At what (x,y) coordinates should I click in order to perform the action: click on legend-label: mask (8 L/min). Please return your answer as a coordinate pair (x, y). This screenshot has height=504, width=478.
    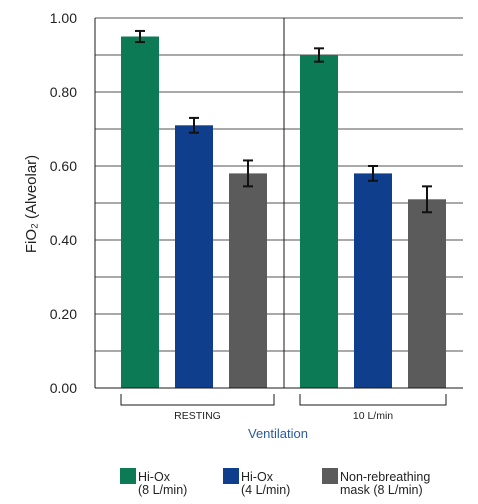
    Looking at the image, I should click on (381, 490).